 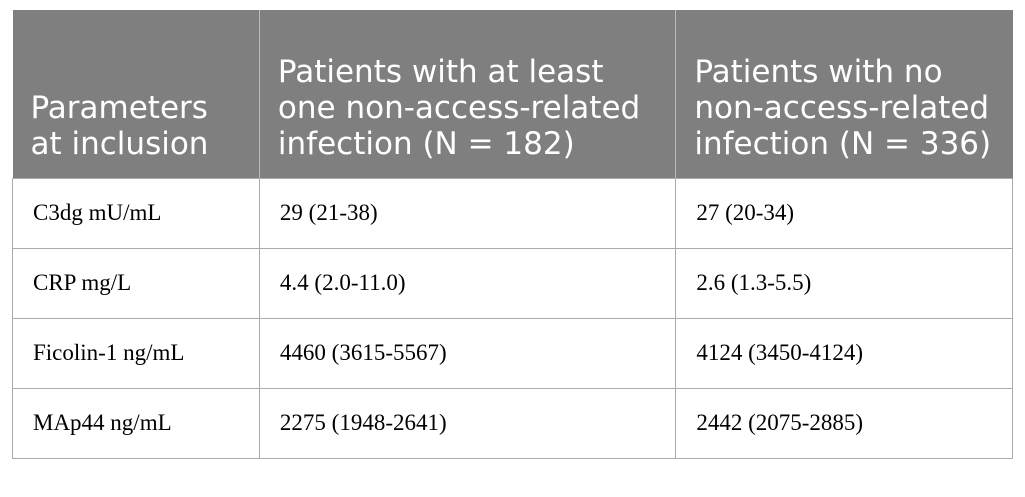 What do you see at coordinates (136, 94) in the screenshot?
I see `column-header: Parameters at inclusion` at bounding box center [136, 94].